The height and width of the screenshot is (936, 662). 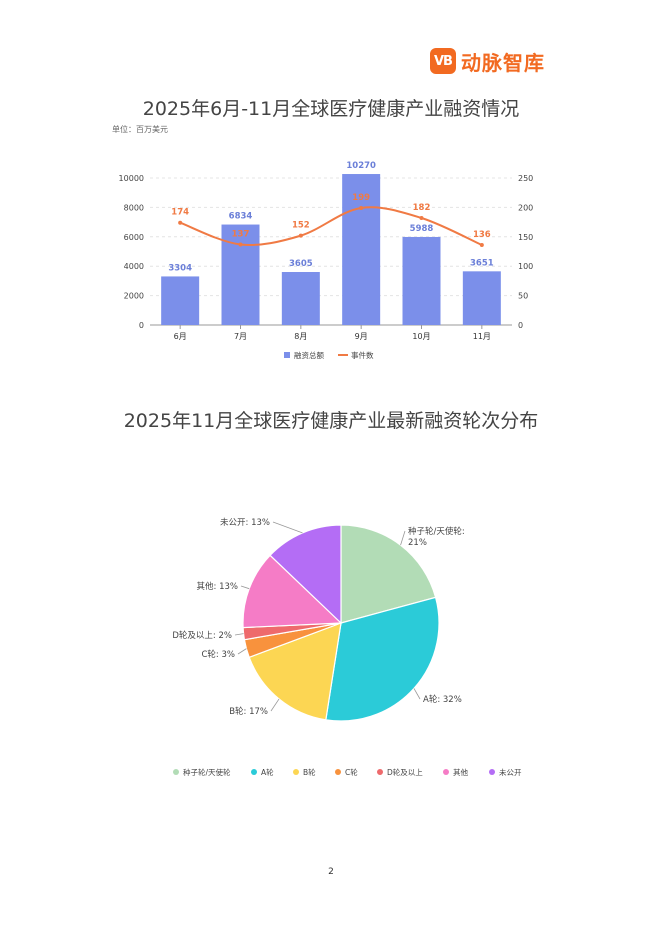 I want to click on pie-chart-title: 2025年11月全球医疗健康产业最新融资轮次分布, so click(x=331, y=421).